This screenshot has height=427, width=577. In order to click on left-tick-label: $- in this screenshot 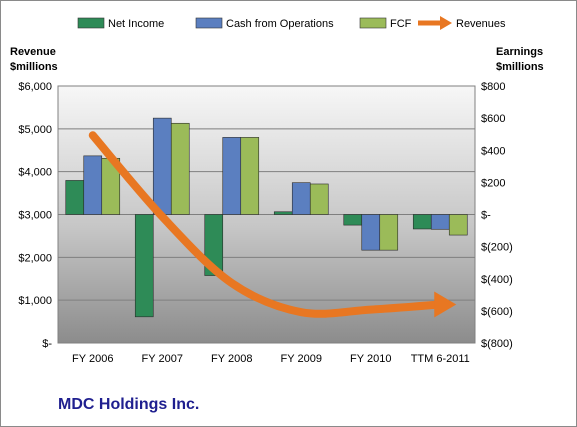, I will do `click(47, 344)`.